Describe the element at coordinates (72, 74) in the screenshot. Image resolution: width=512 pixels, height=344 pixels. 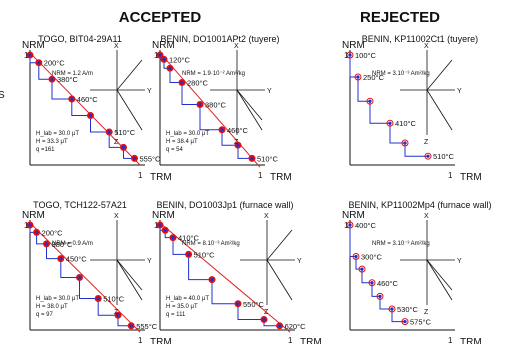
I see `nrm-note: NRM = 1.2 A/m` at that location.